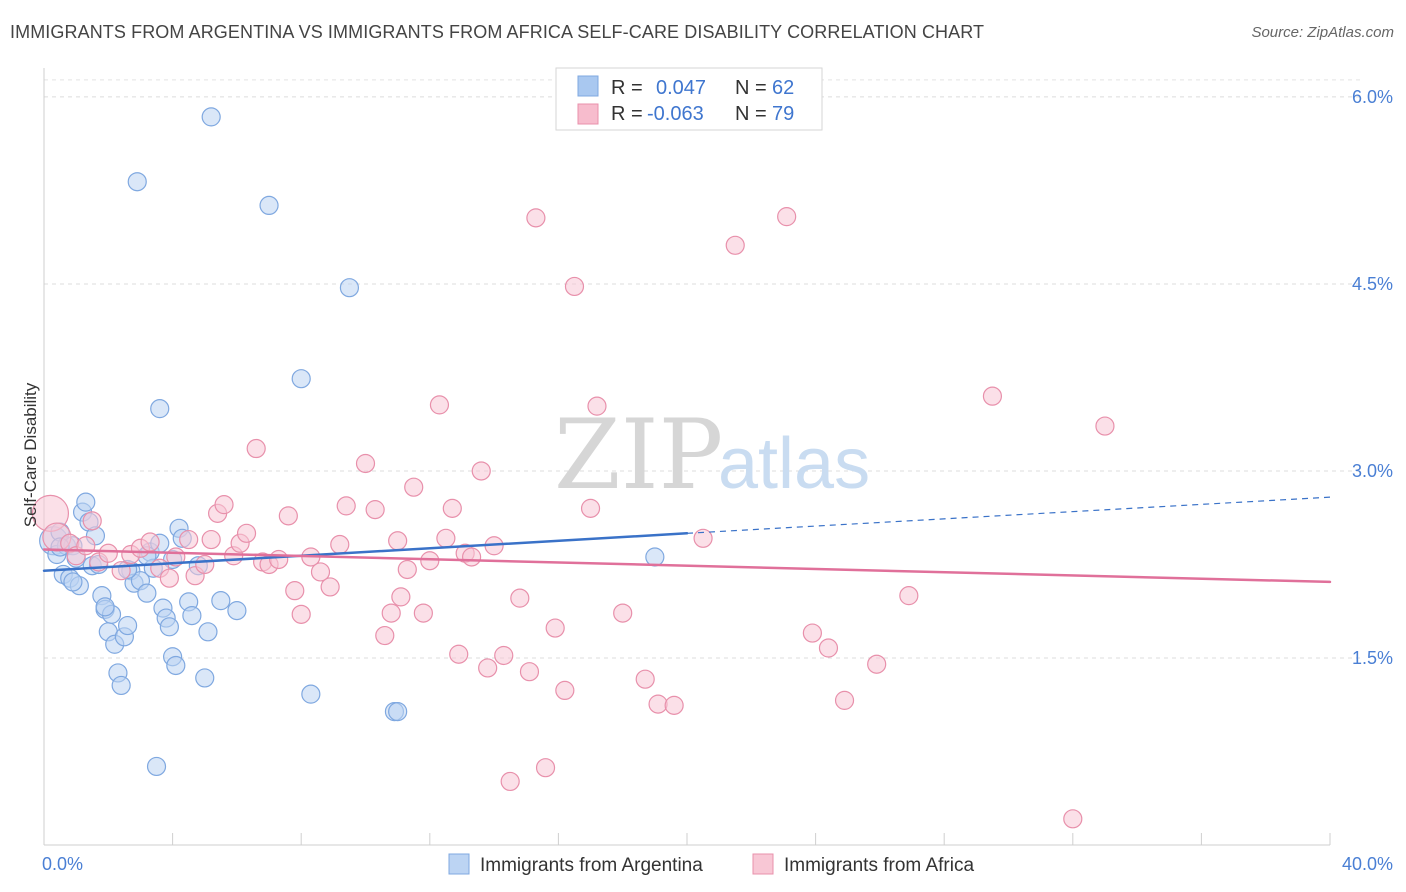 This screenshot has height=892, width=1406. Describe the element at coordinates (1372, 471) in the screenshot. I see `y-tick-label-1: 3.0%` at that location.